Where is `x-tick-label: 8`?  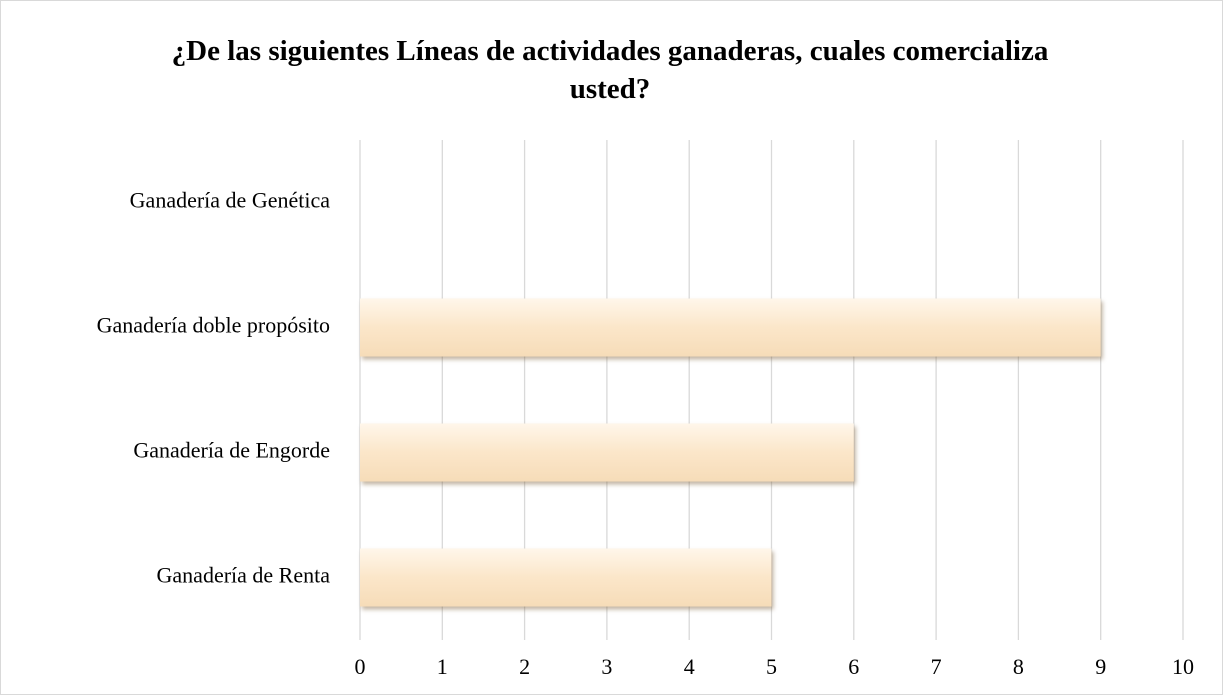
x-tick-label: 8 is located at coordinates (1018, 666).